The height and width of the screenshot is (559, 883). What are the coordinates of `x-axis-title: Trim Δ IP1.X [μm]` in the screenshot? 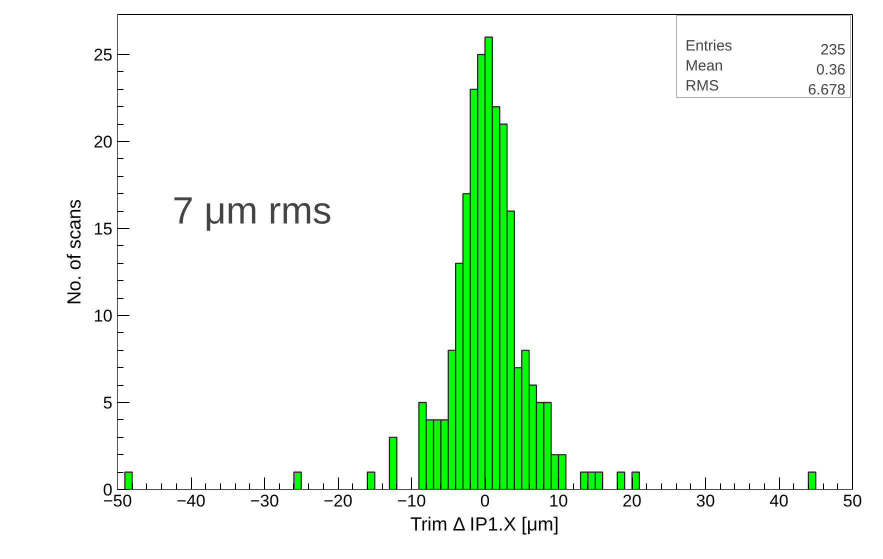 It's located at (484, 525).